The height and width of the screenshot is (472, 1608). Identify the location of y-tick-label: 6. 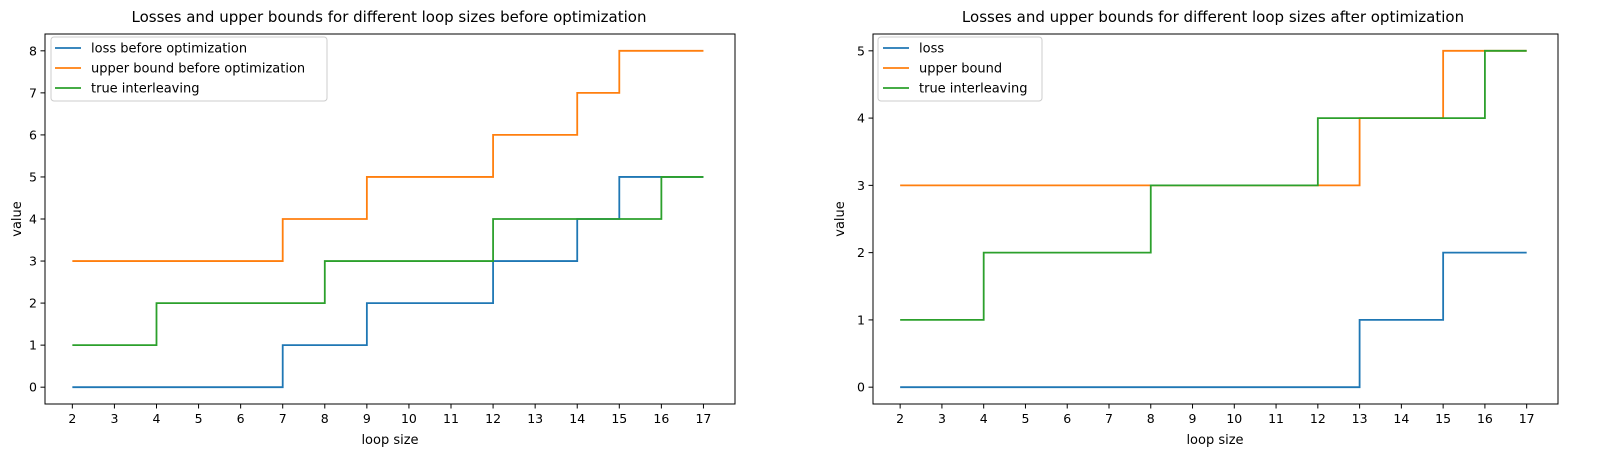
(33, 134).